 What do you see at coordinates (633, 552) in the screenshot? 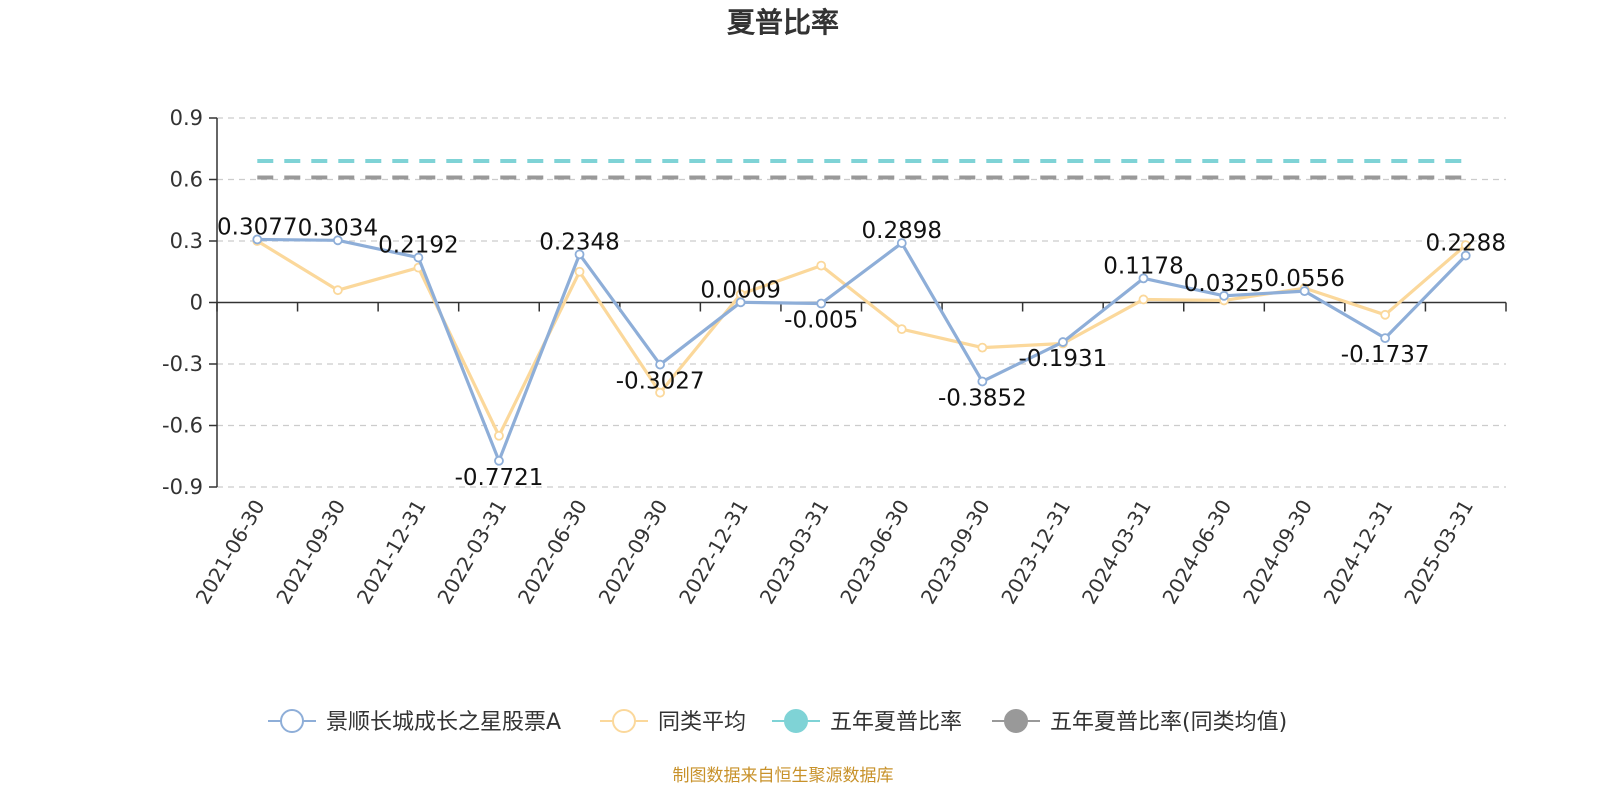
I see `x-tick-label: 2022-09-30` at bounding box center [633, 552].